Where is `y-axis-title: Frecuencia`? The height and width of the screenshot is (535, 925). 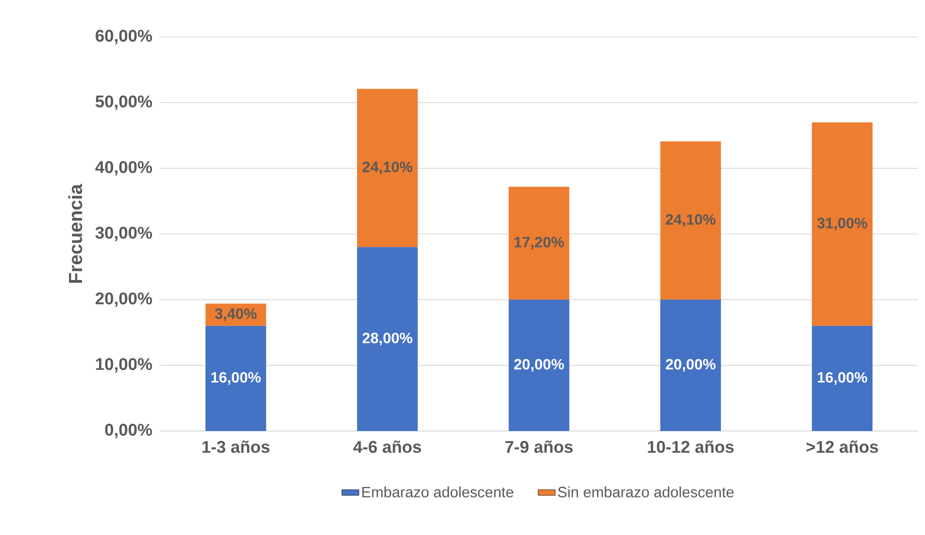
y-axis-title: Frecuencia is located at coordinates (75, 233).